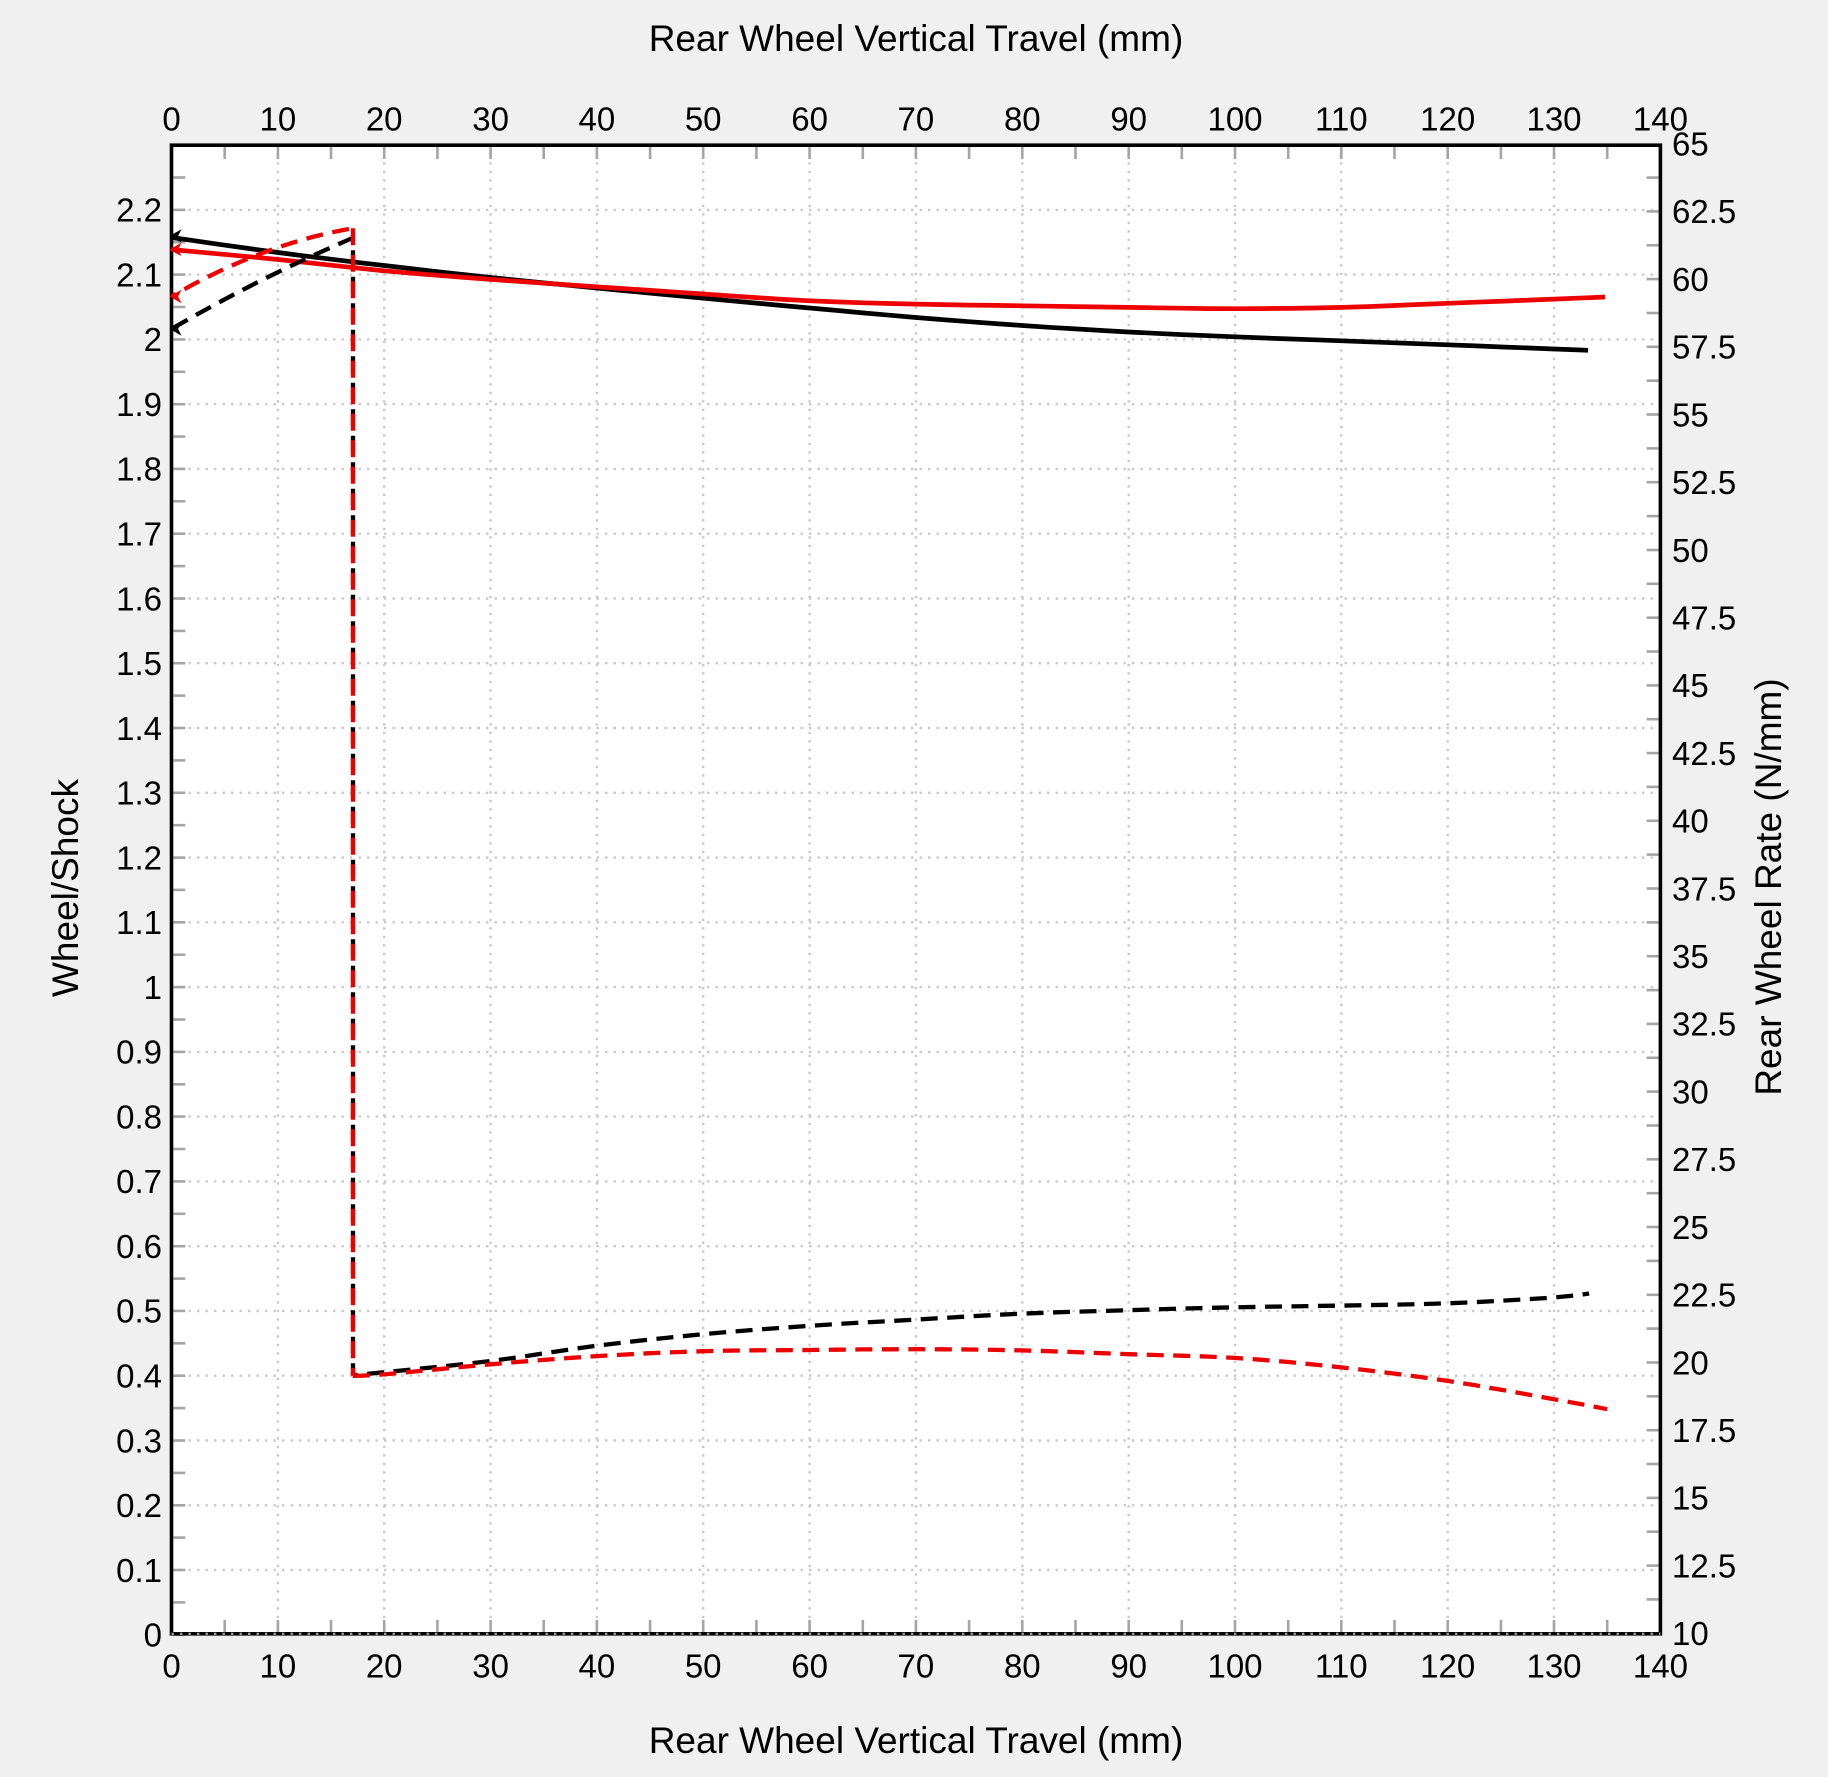 The width and height of the screenshot is (1828, 1777). What do you see at coordinates (139, 1116) in the screenshot?
I see `svg-text: 0.8` at bounding box center [139, 1116].